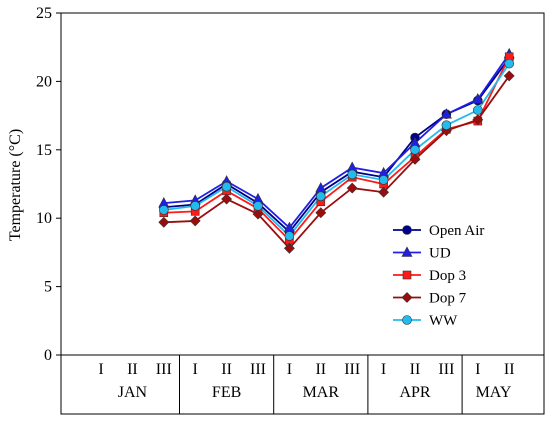  Describe the element at coordinates (44, 150) in the screenshot. I see `y-tick-label: 15` at that location.